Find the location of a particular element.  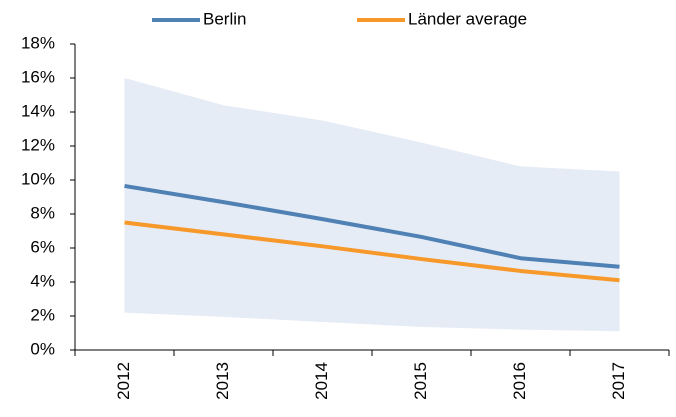

line-series is located at coordinates (372, 251).